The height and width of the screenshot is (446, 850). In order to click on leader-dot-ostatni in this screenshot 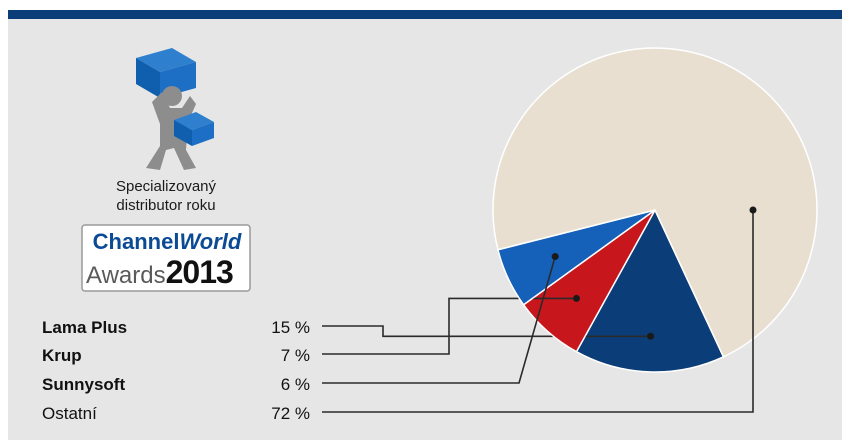, I will do `click(753, 210)`.